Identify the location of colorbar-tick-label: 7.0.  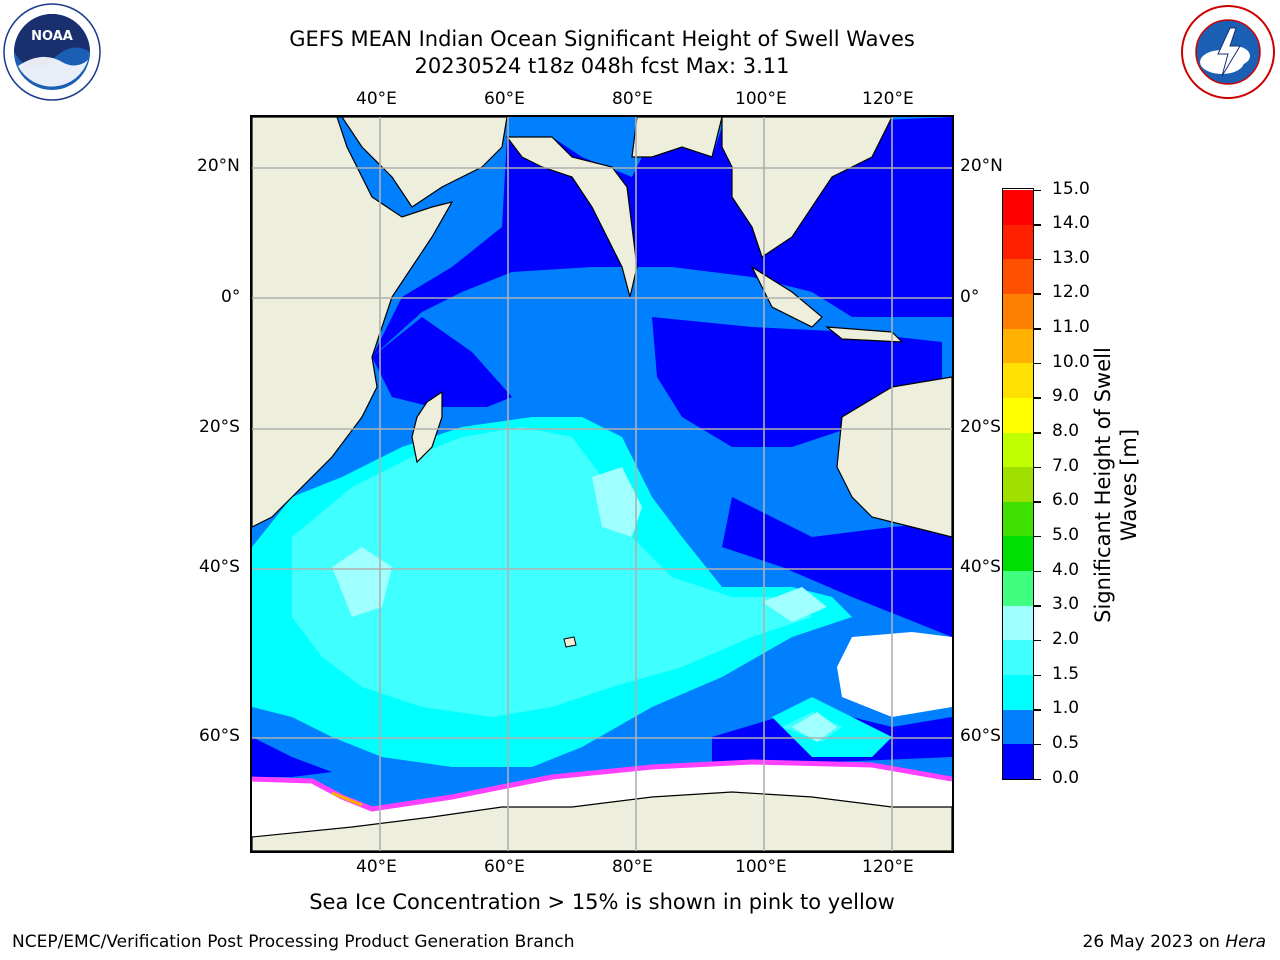
(1066, 465).